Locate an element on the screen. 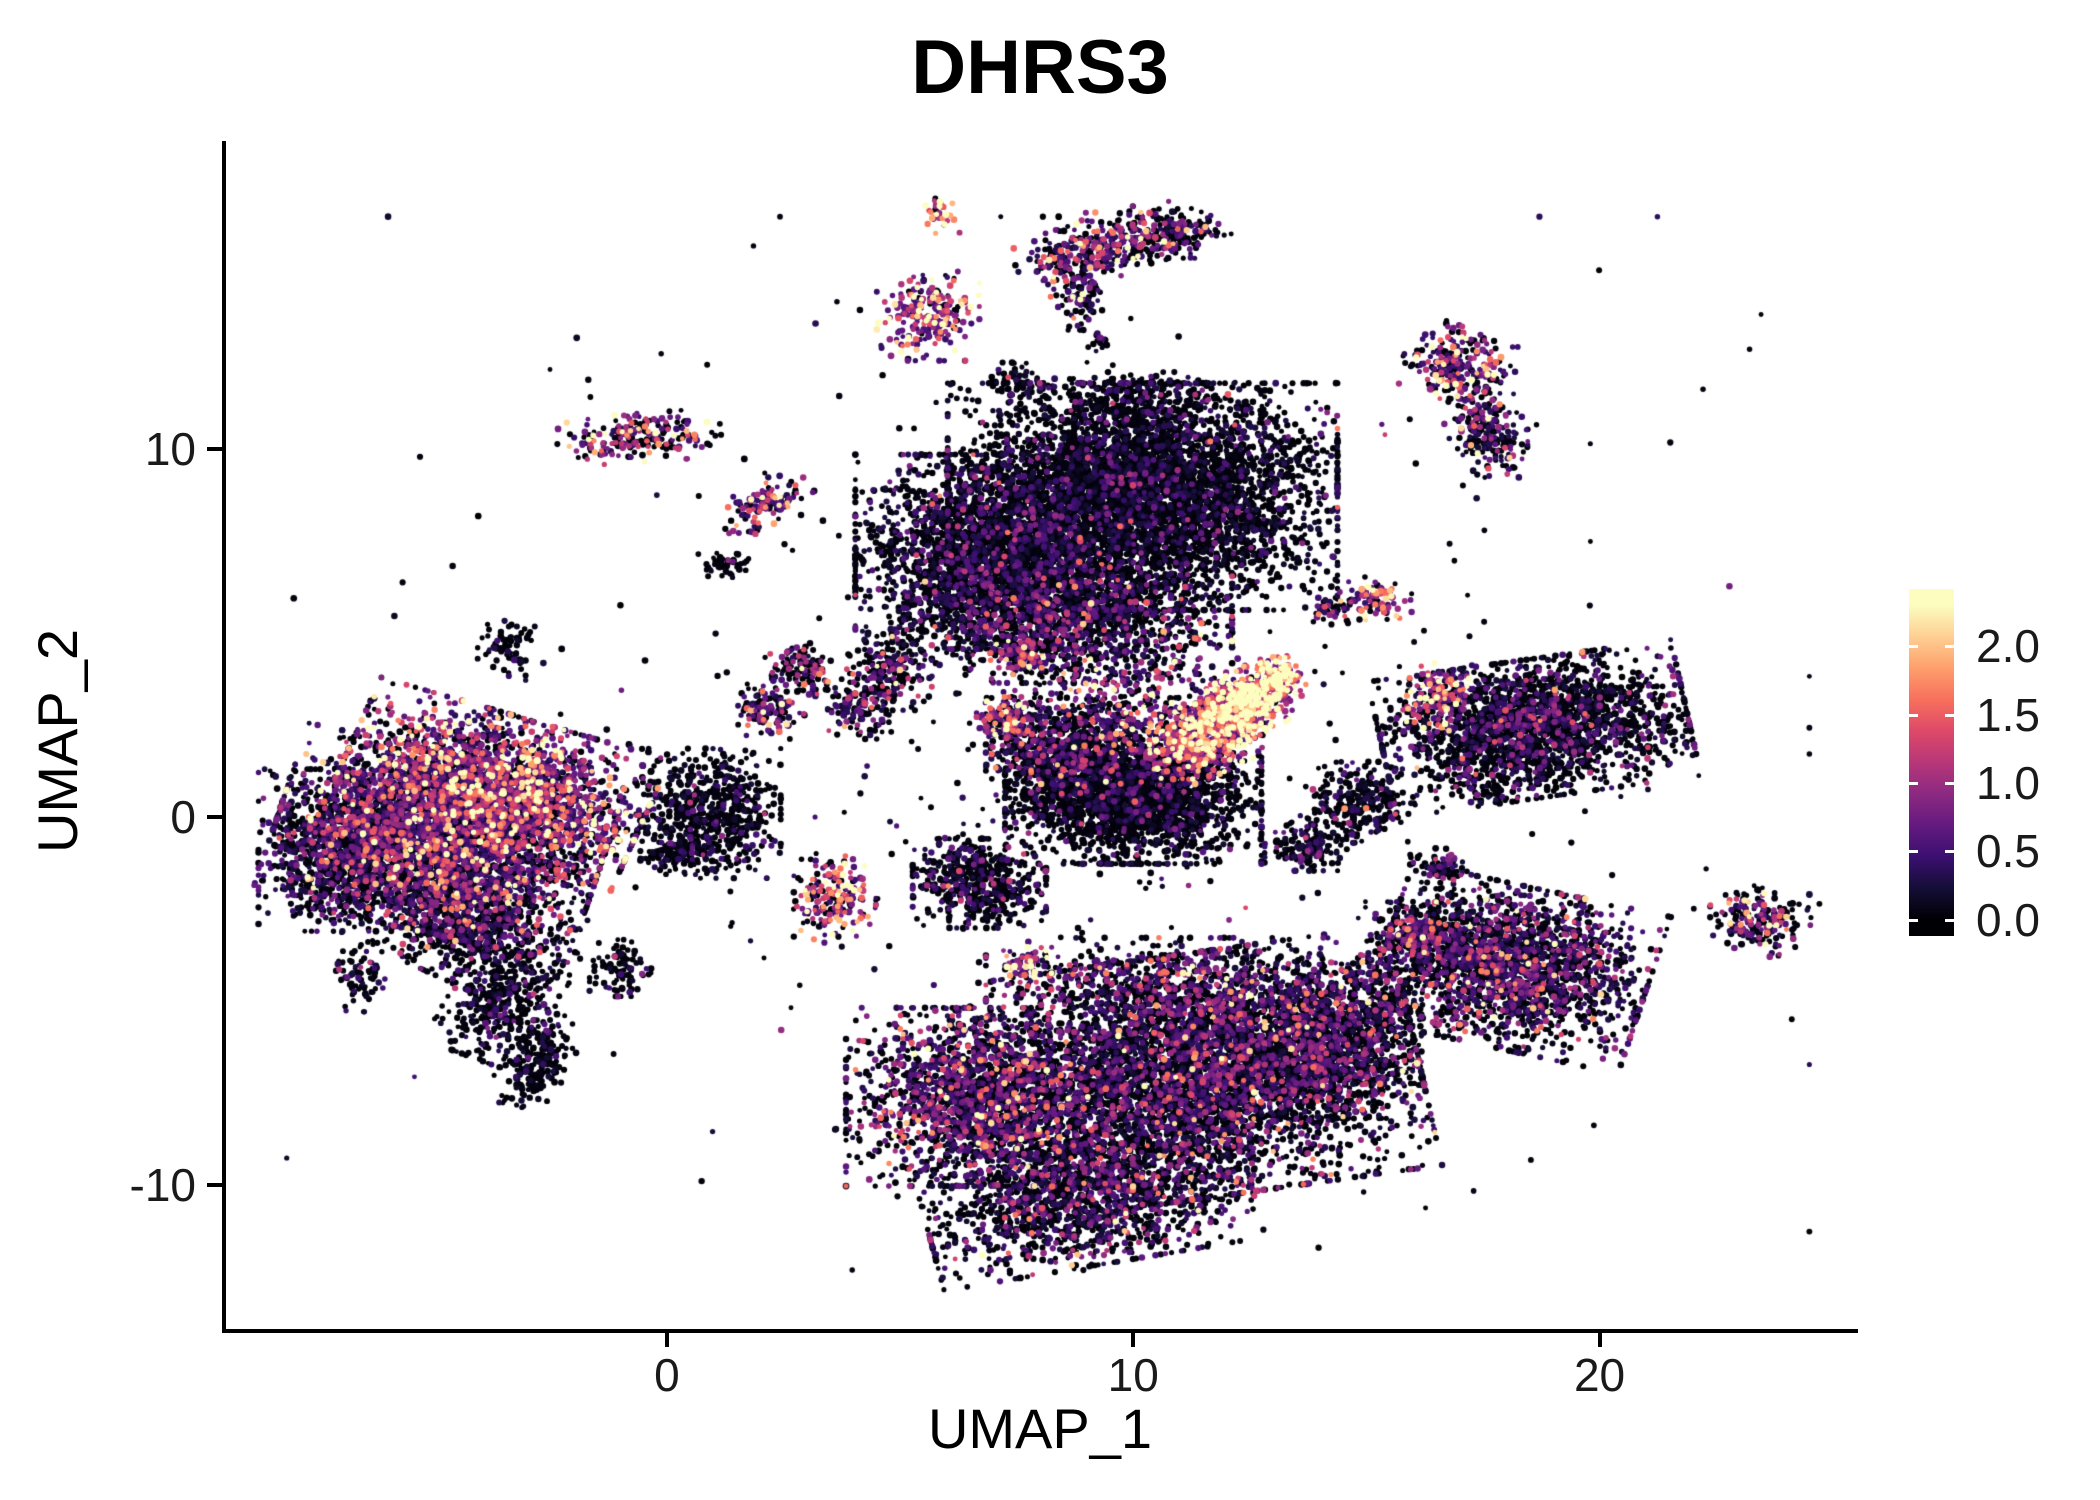  colorbar-tick-label: 0.5 is located at coordinates (2008, 851).